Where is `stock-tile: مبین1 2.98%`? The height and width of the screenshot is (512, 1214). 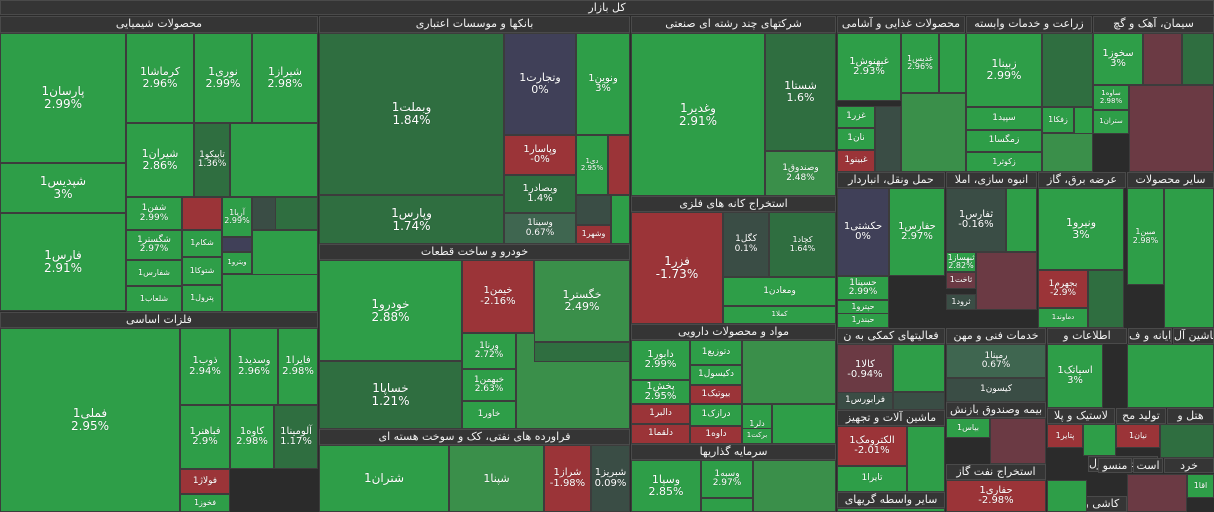
stock-tile: مبین1 2.98% is located at coordinates (1145, 236).